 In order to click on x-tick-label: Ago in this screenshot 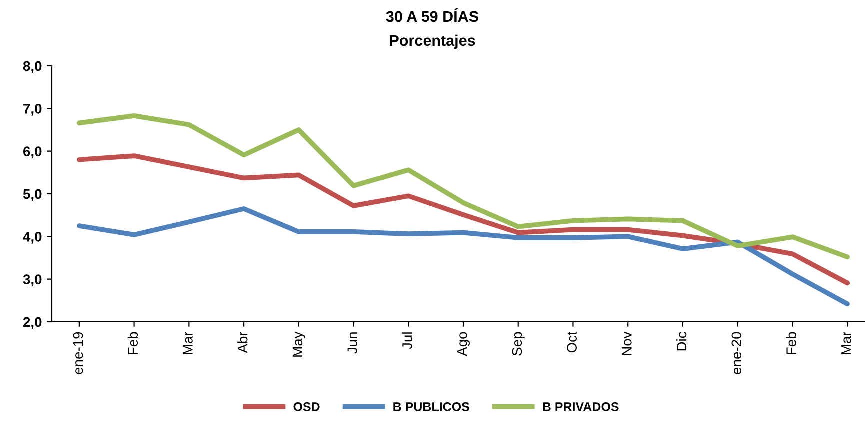, I will do `click(464, 344)`.